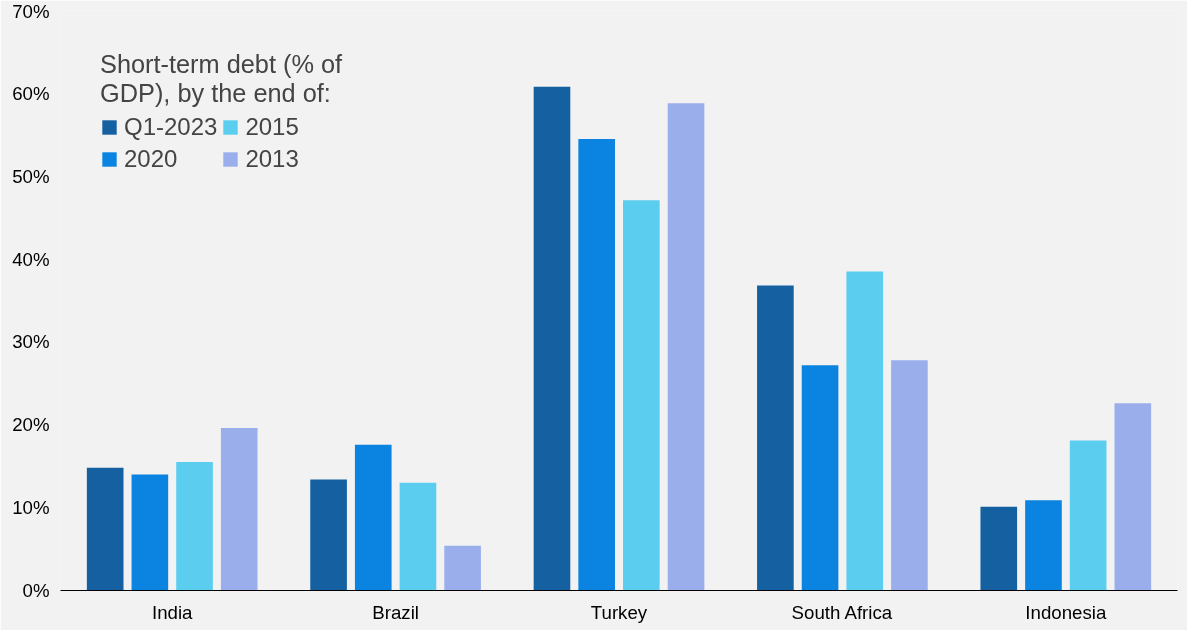 The image size is (1187, 630). Describe the element at coordinates (272, 159) in the screenshot. I see `legend-label: 2013` at that location.